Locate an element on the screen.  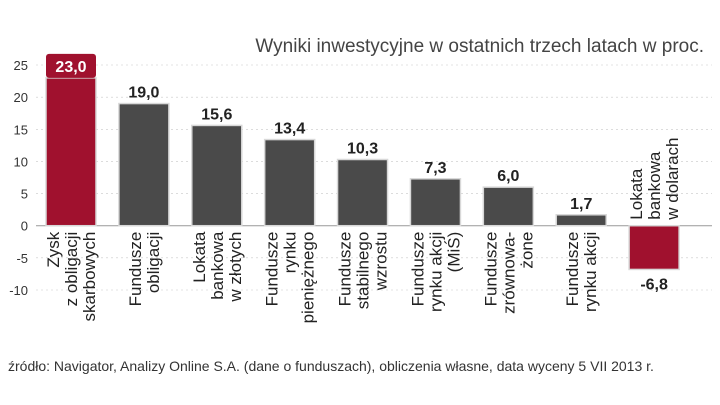
category-label-line: żone is located at coordinates (526, 250).